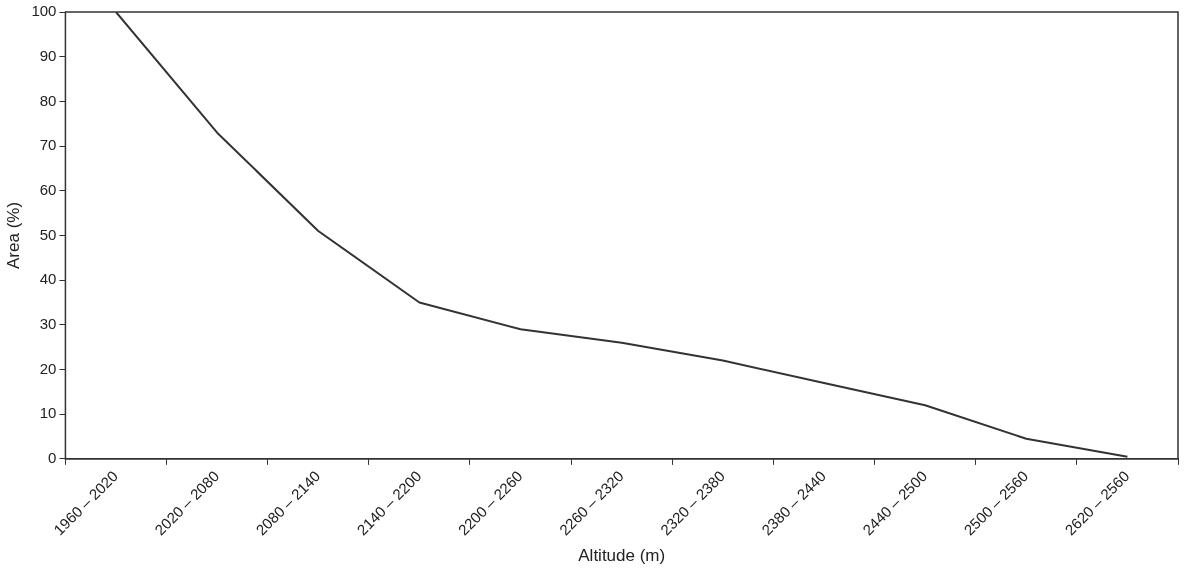 The image size is (1188, 571). I want to click on y-tick-label: 100, so click(44, 11).